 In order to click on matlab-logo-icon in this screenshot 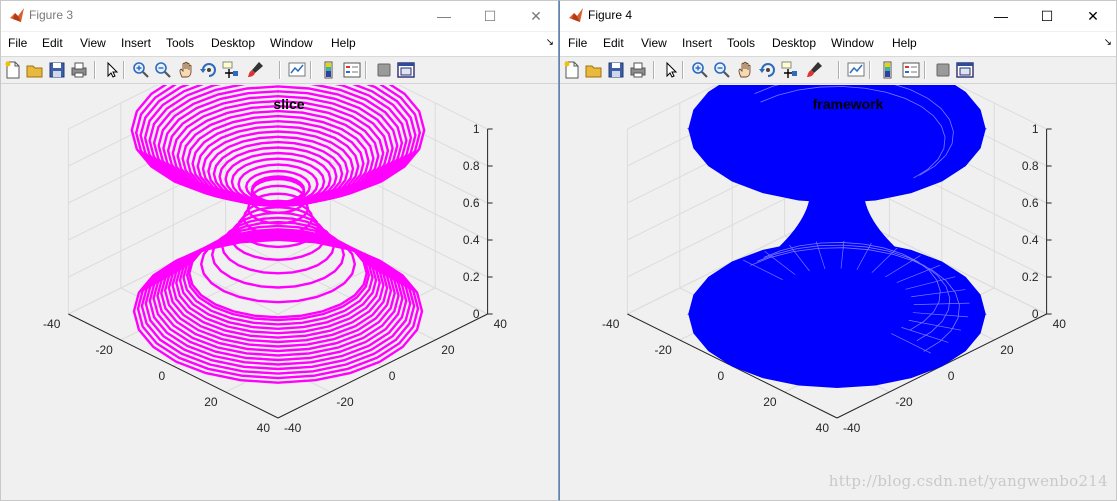, I will do `click(17, 15)`.